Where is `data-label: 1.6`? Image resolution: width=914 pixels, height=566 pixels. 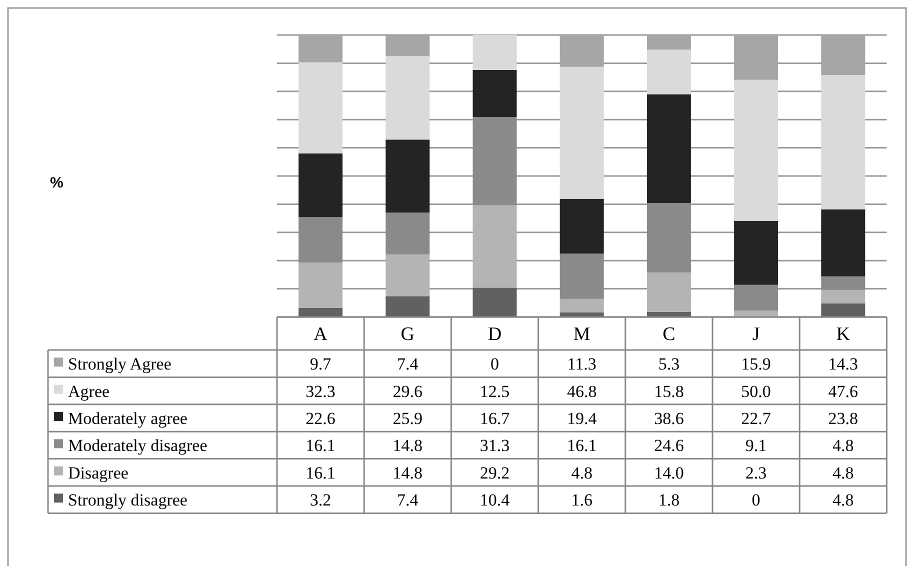 data-label: 1.6 is located at coordinates (581, 500).